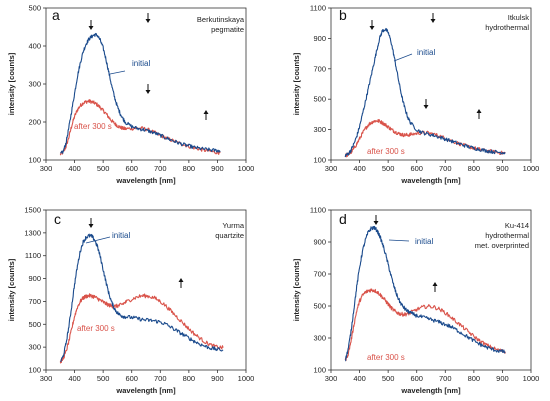 The image size is (550, 401). I want to click on panel-letter: b, so click(343, 15).